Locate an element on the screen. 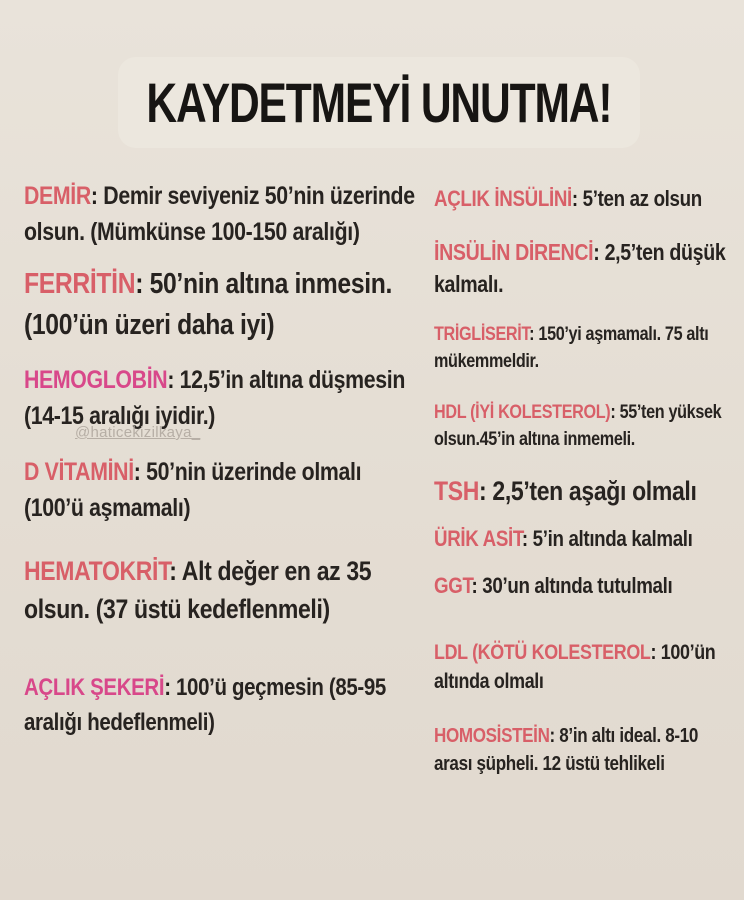  page-title: KAYDETMEYİ UNUTMA! is located at coordinates (379, 102).